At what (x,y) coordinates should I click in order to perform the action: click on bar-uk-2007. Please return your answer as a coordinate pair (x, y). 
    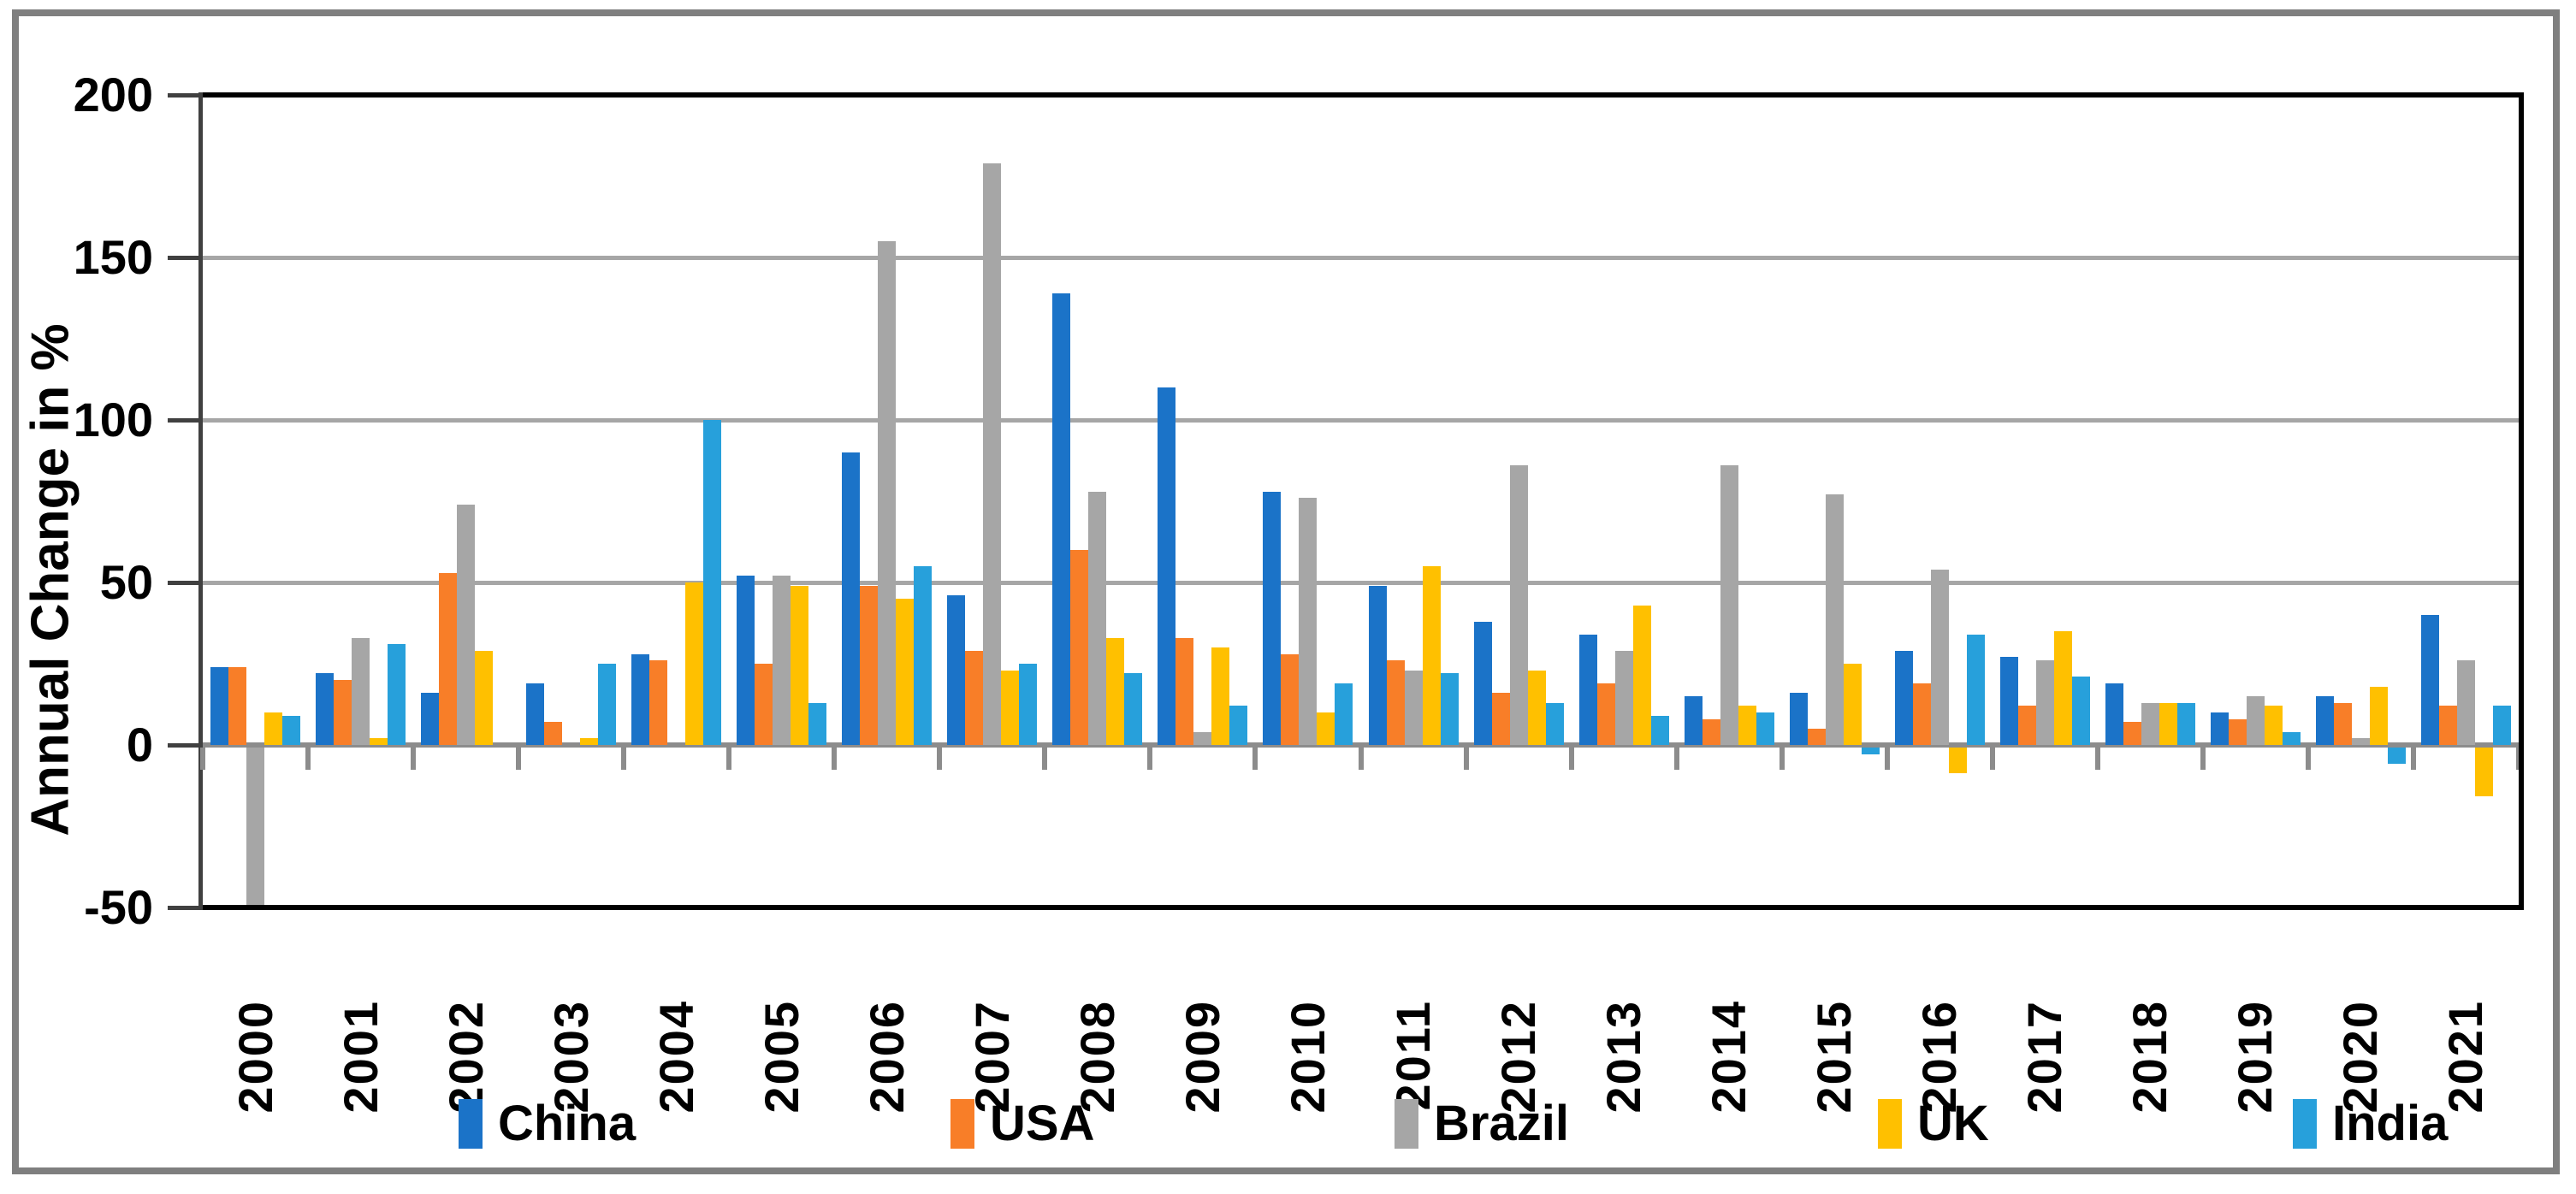
    Looking at the image, I should click on (1011, 707).